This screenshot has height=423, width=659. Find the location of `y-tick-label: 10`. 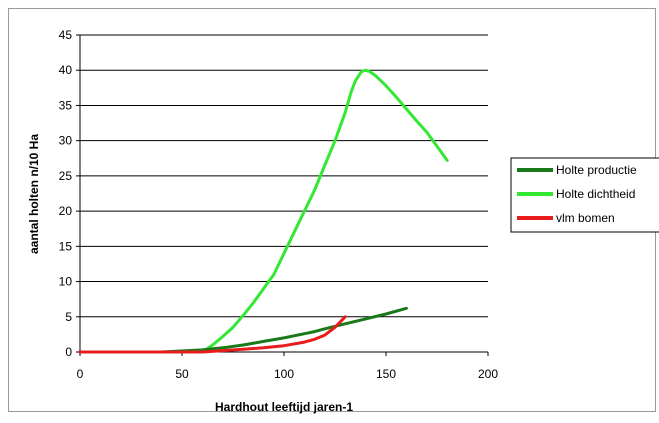

y-tick-label: 10 is located at coordinates (66, 282).